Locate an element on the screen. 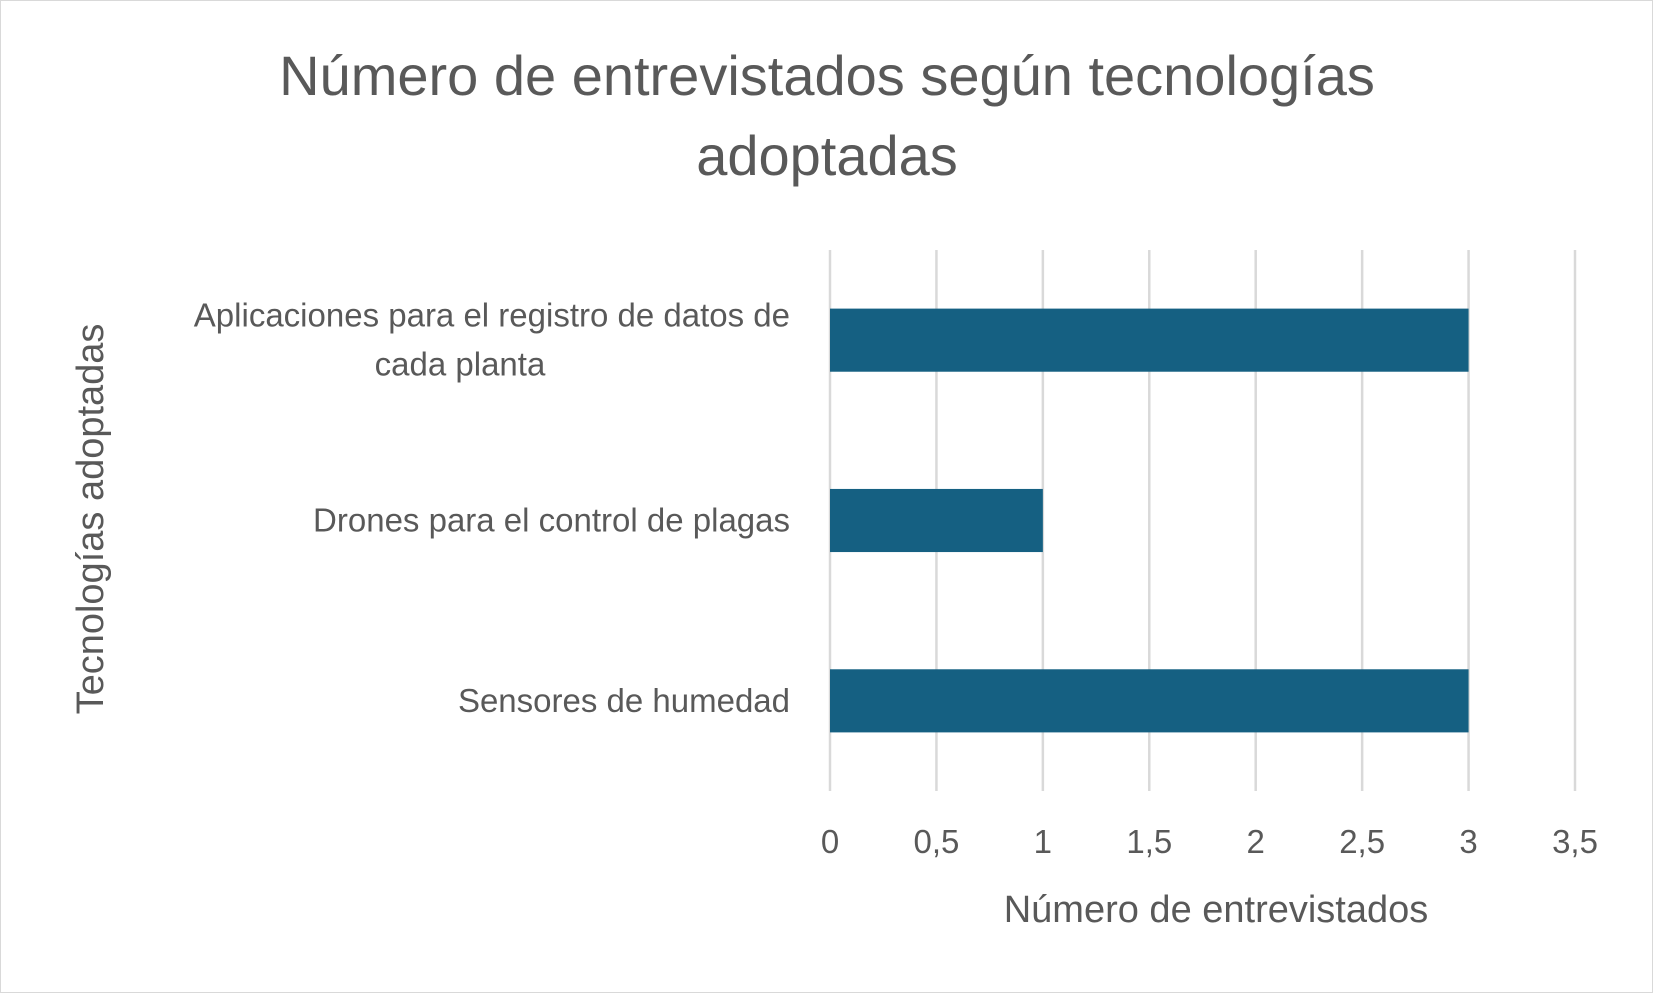 This screenshot has height=994, width=1653. category-label-1: Drones para el control de plagas is located at coordinates (551, 520).